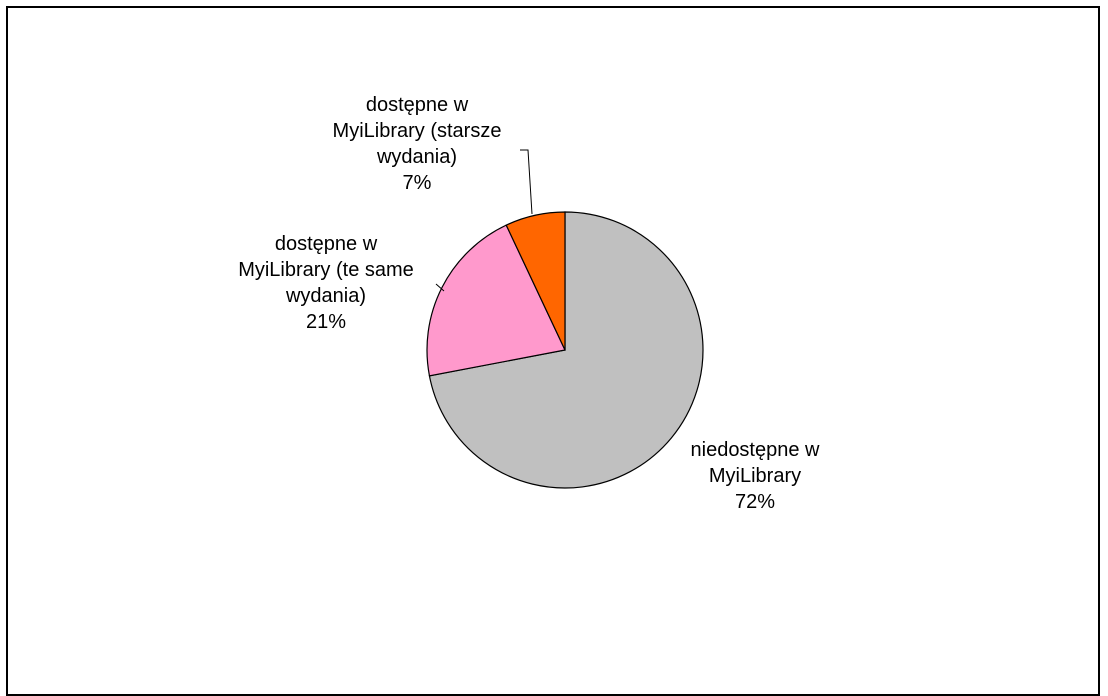 This screenshot has width=1108, height=696. What do you see at coordinates (326, 283) in the screenshot?
I see `slice-label-1: dostępne w MyiLibrary (te same wydania) 21%` at bounding box center [326, 283].